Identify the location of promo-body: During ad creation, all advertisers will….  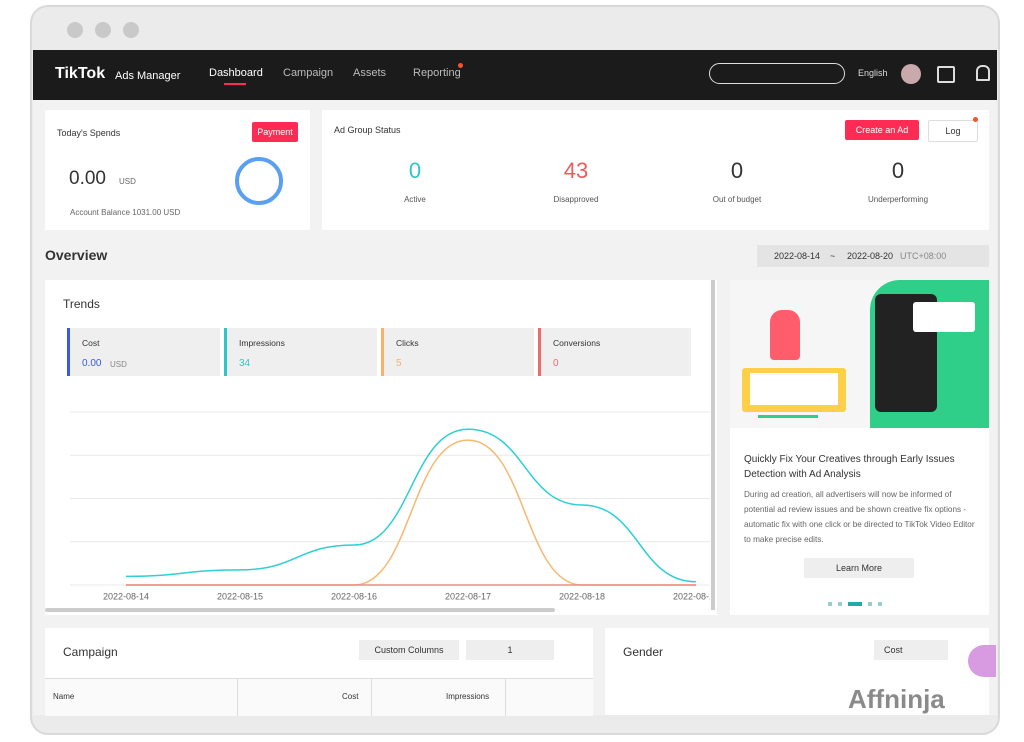
(859, 517).